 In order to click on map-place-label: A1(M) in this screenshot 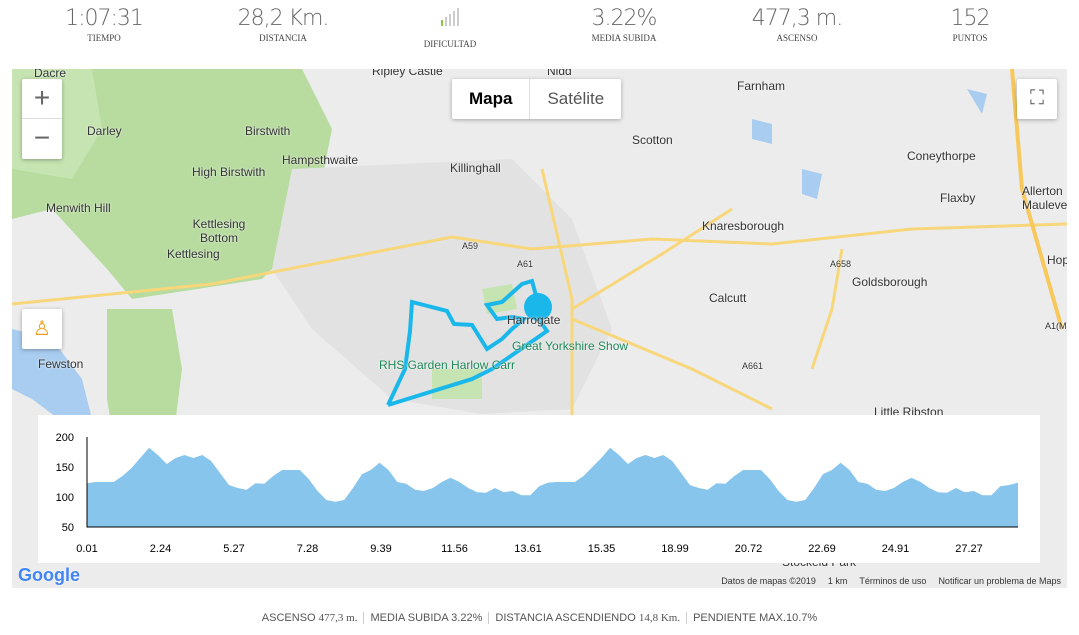, I will do `click(1056, 326)`.